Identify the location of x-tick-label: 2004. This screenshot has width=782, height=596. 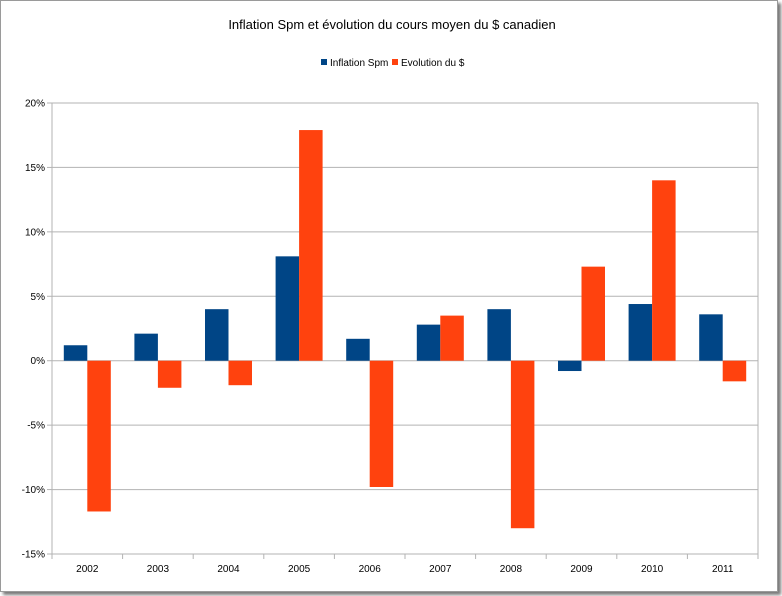
(228, 569).